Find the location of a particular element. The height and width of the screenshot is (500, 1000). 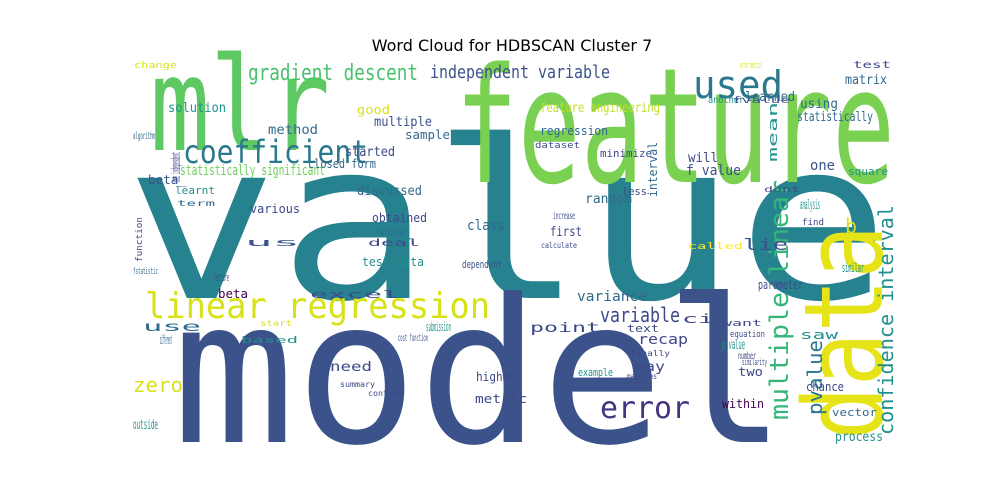

word: learned is located at coordinates (770, 97).